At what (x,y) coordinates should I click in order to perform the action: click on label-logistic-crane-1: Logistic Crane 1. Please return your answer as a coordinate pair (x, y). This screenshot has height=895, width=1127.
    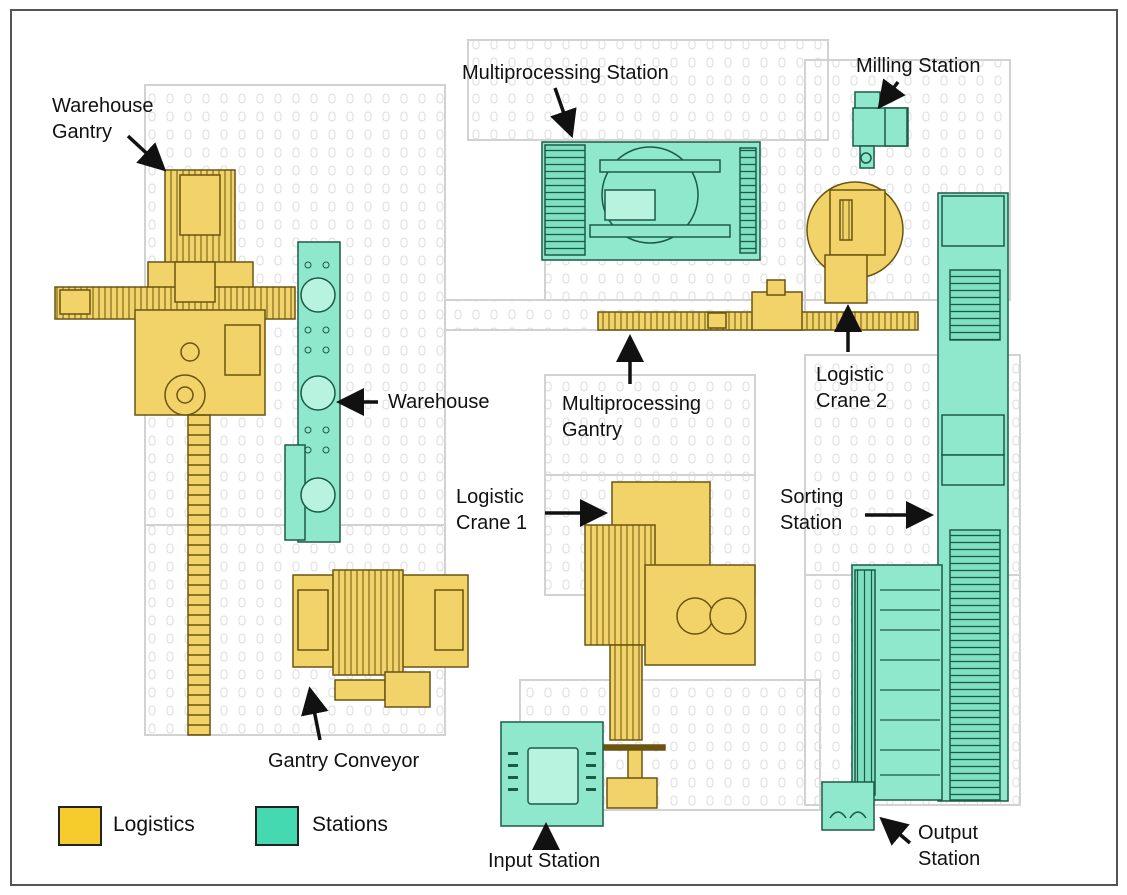
    Looking at the image, I should click on (491, 510).